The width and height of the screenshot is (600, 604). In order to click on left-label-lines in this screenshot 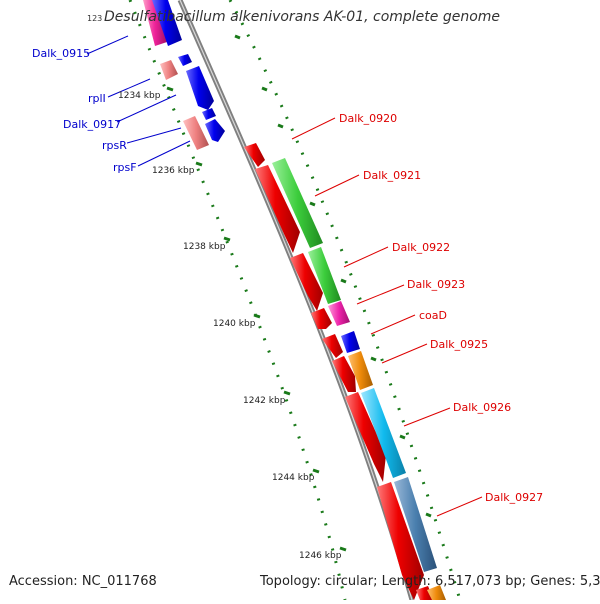, I will do `click(138, 101)`.